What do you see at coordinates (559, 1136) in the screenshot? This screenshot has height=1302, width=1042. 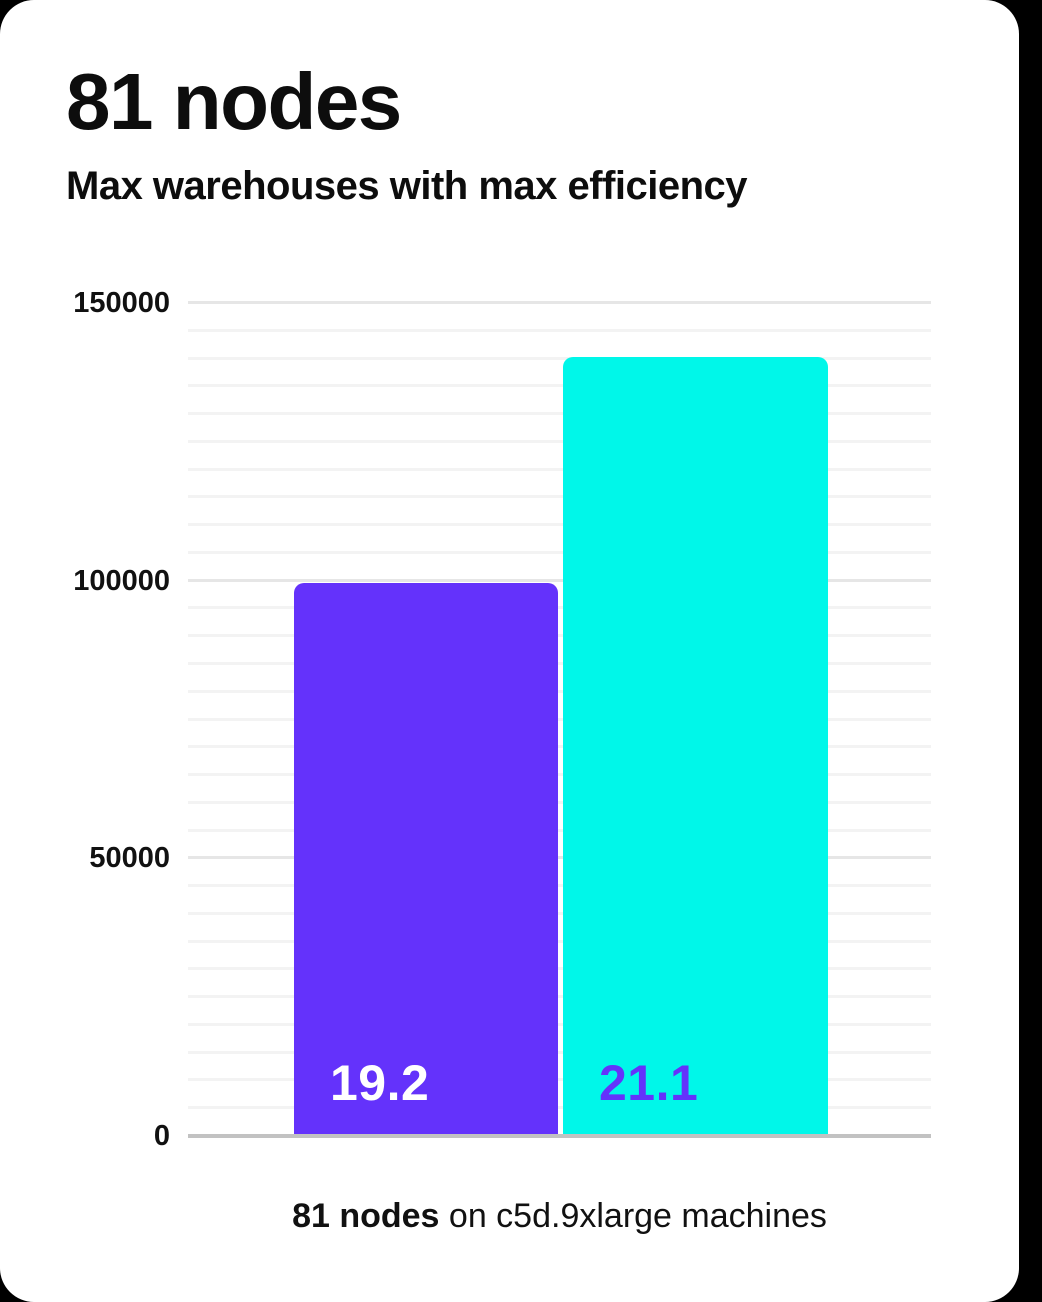 I see `x-axis-line` at bounding box center [559, 1136].